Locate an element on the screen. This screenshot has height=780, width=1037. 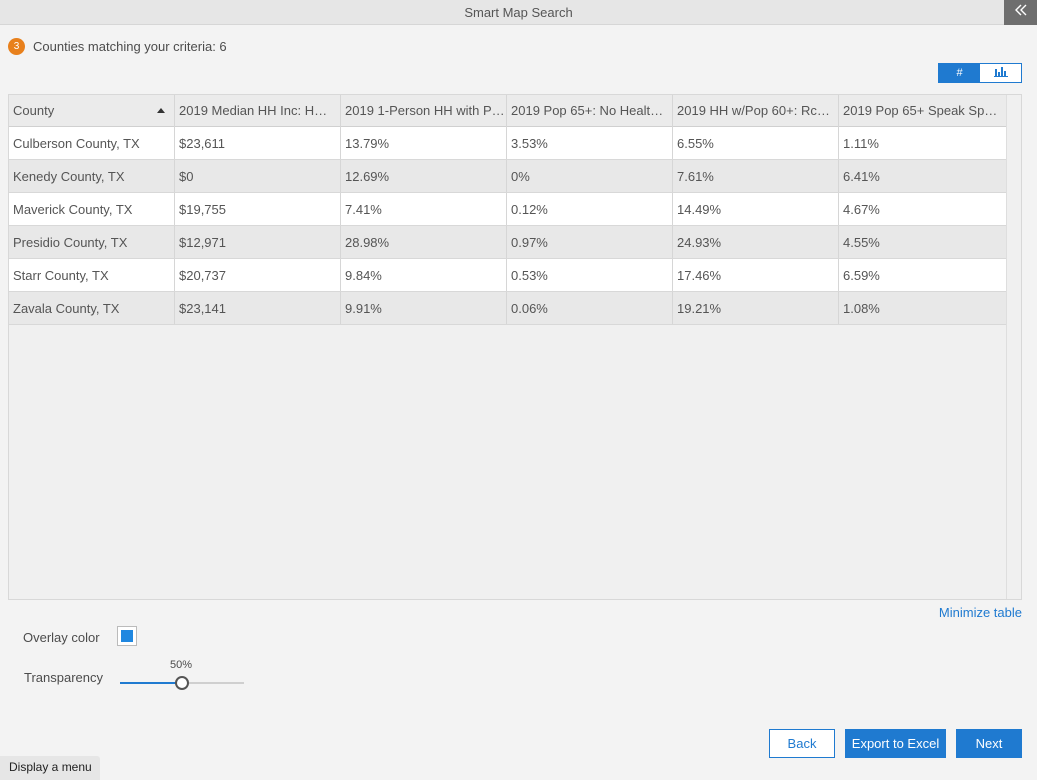
table-cell: $19,755 is located at coordinates (258, 209).